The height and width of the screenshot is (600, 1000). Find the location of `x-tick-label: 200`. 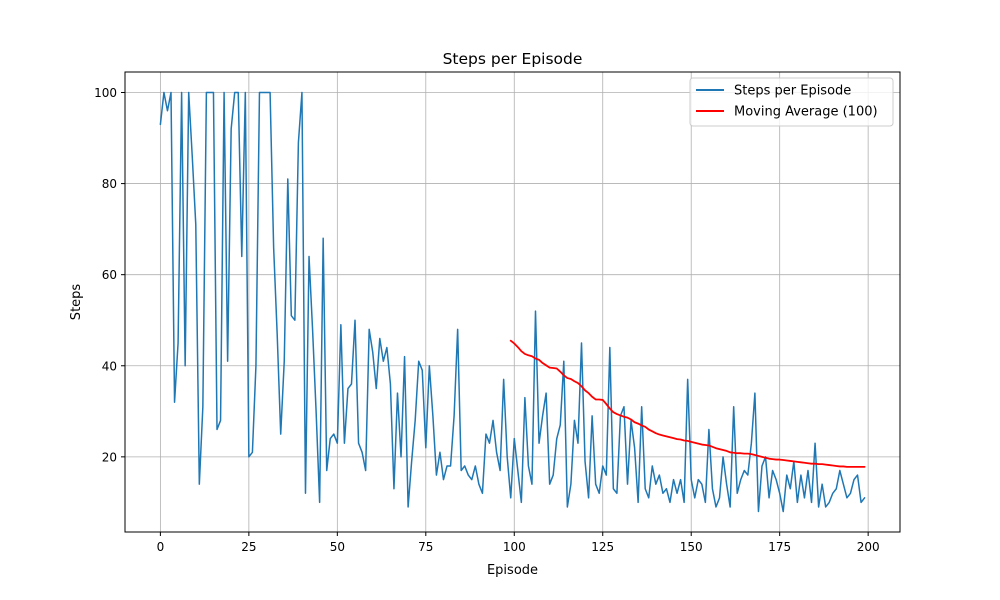

x-tick-label: 200 is located at coordinates (868, 547).